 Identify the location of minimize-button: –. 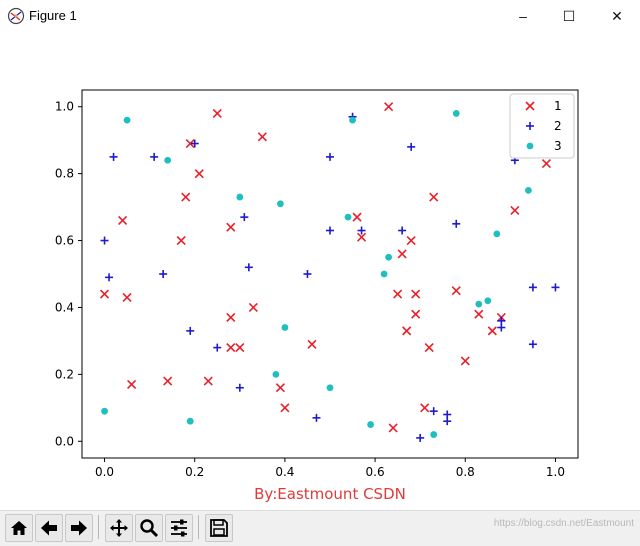
(523, 16).